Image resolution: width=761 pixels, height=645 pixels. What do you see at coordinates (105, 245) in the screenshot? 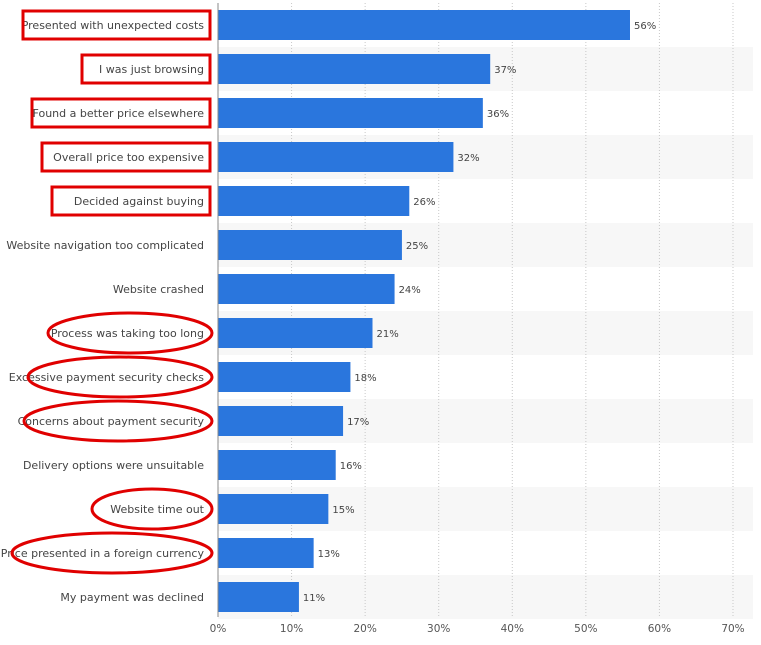
I see `category-label: Website navigation too complicated` at bounding box center [105, 245].